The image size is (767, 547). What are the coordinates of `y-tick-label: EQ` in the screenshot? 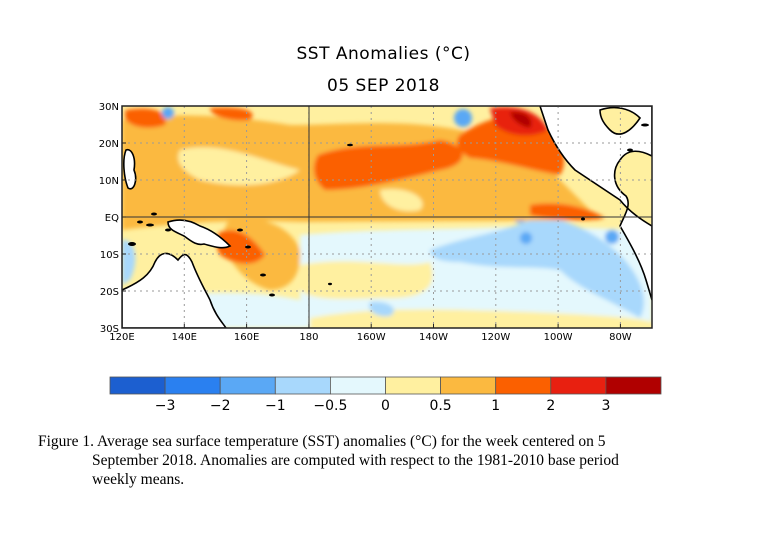 It's located at (112, 218).